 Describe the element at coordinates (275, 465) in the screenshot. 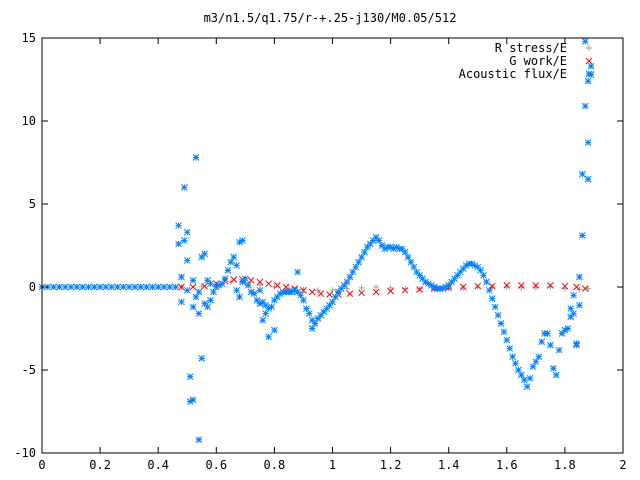

I see `x-tick-label: 0.8` at that location.